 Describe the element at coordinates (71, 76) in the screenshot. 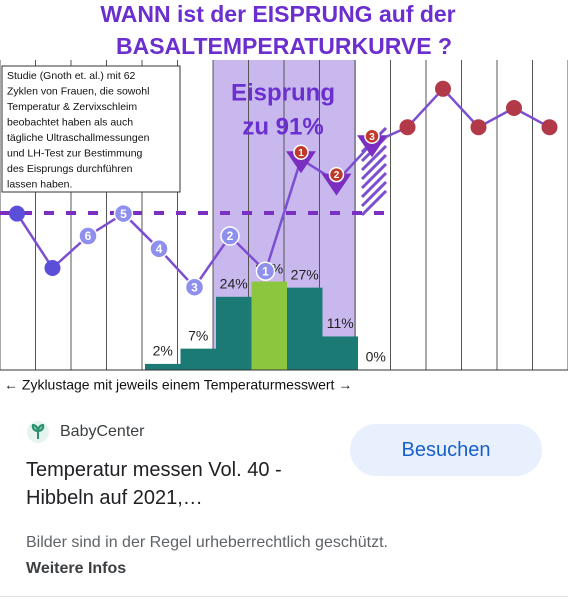

I see `study-note: Studie (Gnoth et. al.) mit 62` at that location.